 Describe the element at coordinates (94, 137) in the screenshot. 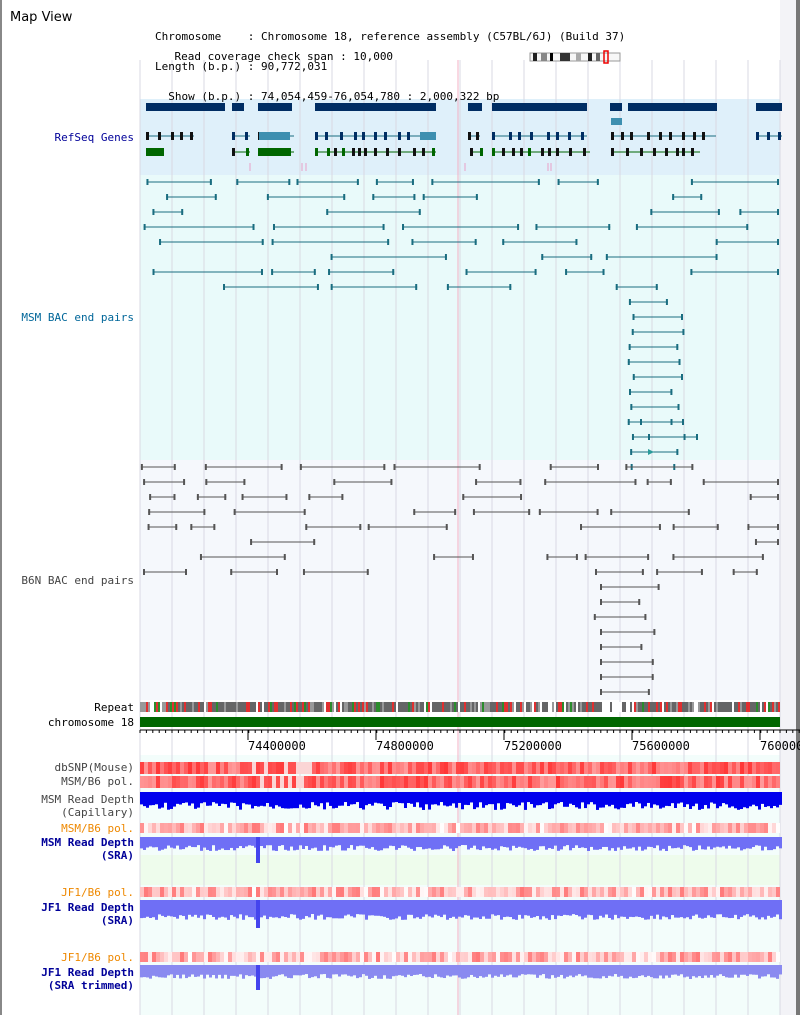

I see `track-label-refseq: RefSeq Genes` at that location.